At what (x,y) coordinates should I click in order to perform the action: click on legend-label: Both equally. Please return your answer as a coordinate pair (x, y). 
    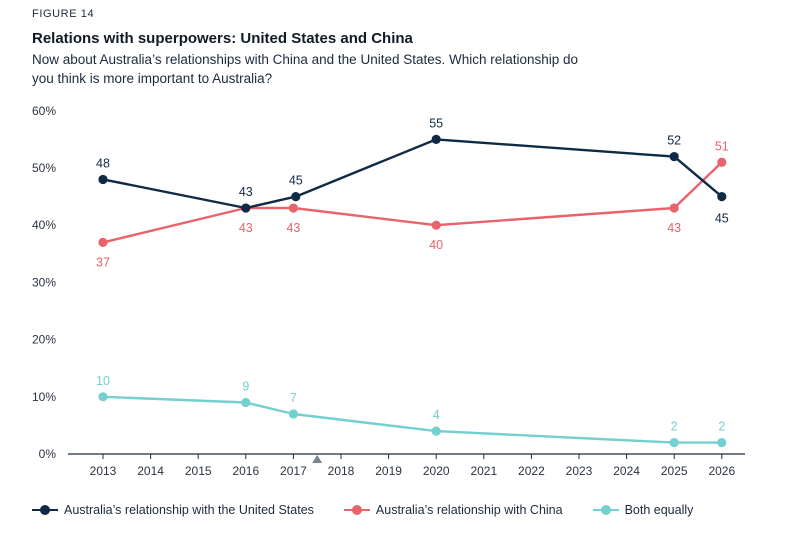
    Looking at the image, I should click on (659, 510).